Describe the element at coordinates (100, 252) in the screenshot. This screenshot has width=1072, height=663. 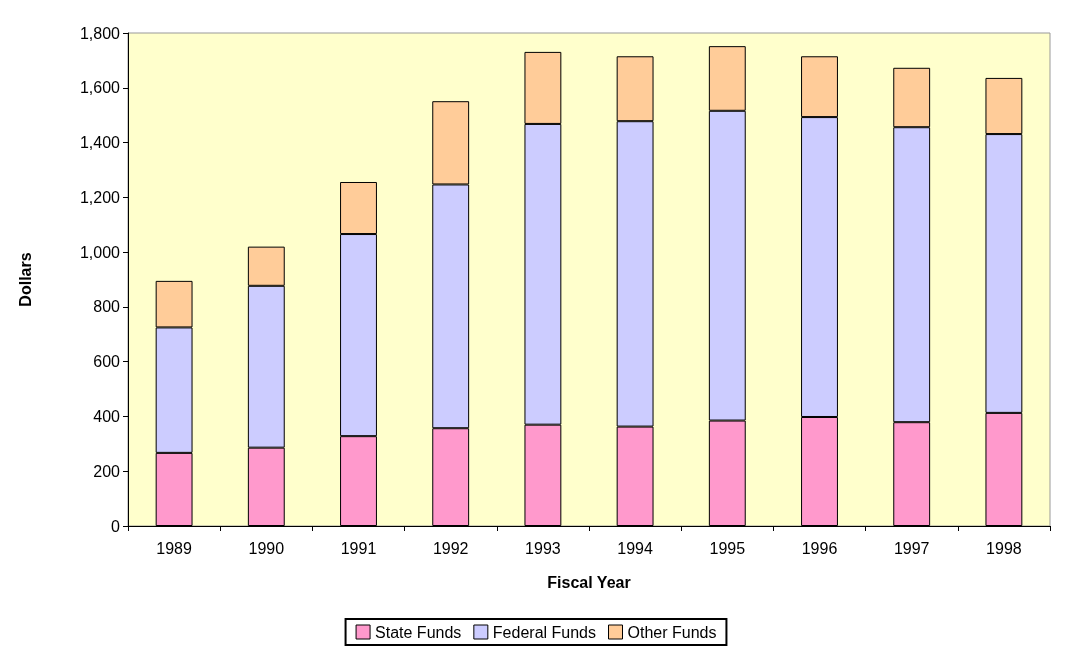
I see `y-tick-label: 1,000` at that location.